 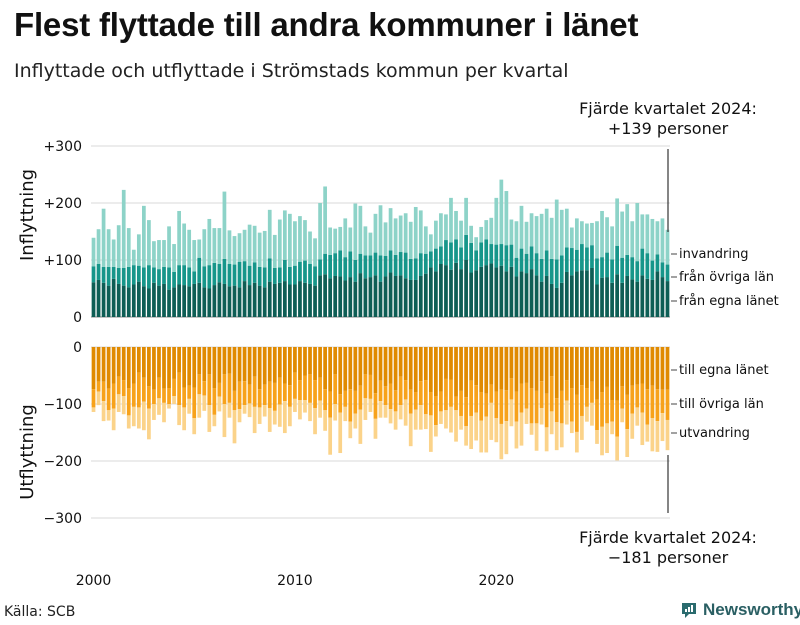 What do you see at coordinates (63, 519) in the screenshot?
I see `lower-y-tick-label: −300` at bounding box center [63, 519].